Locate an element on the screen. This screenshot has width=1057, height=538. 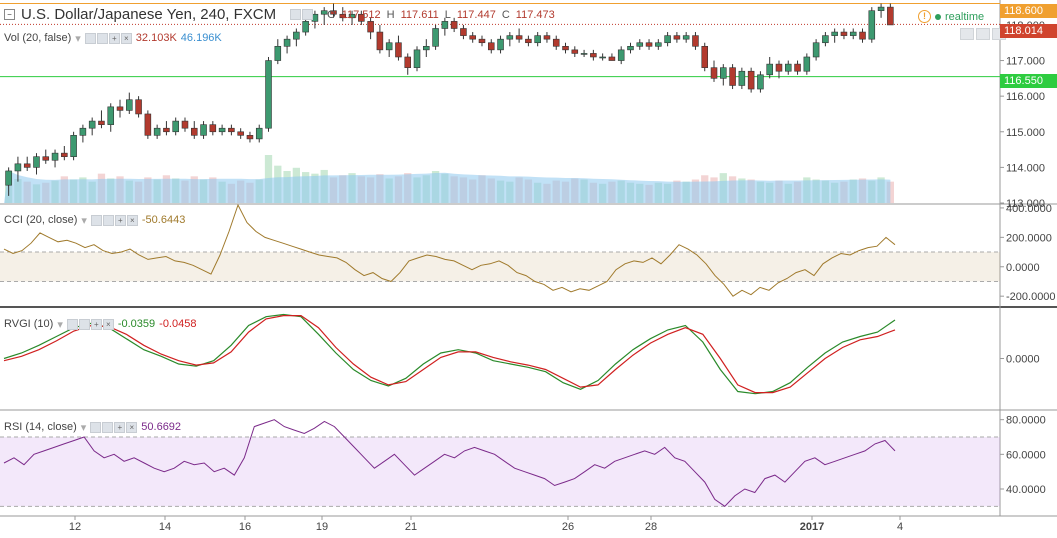
x-tick-label: 28 is located at coordinates (651, 527).